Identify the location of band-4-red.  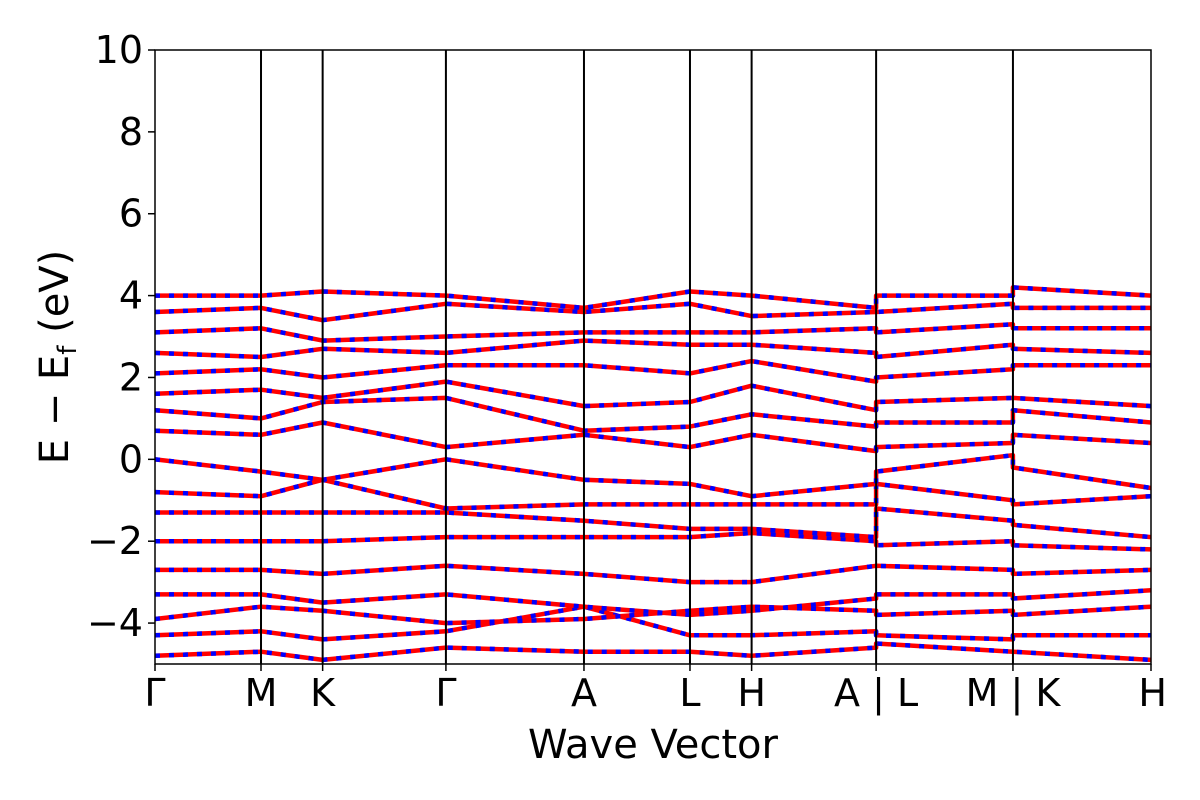
(653, 574).